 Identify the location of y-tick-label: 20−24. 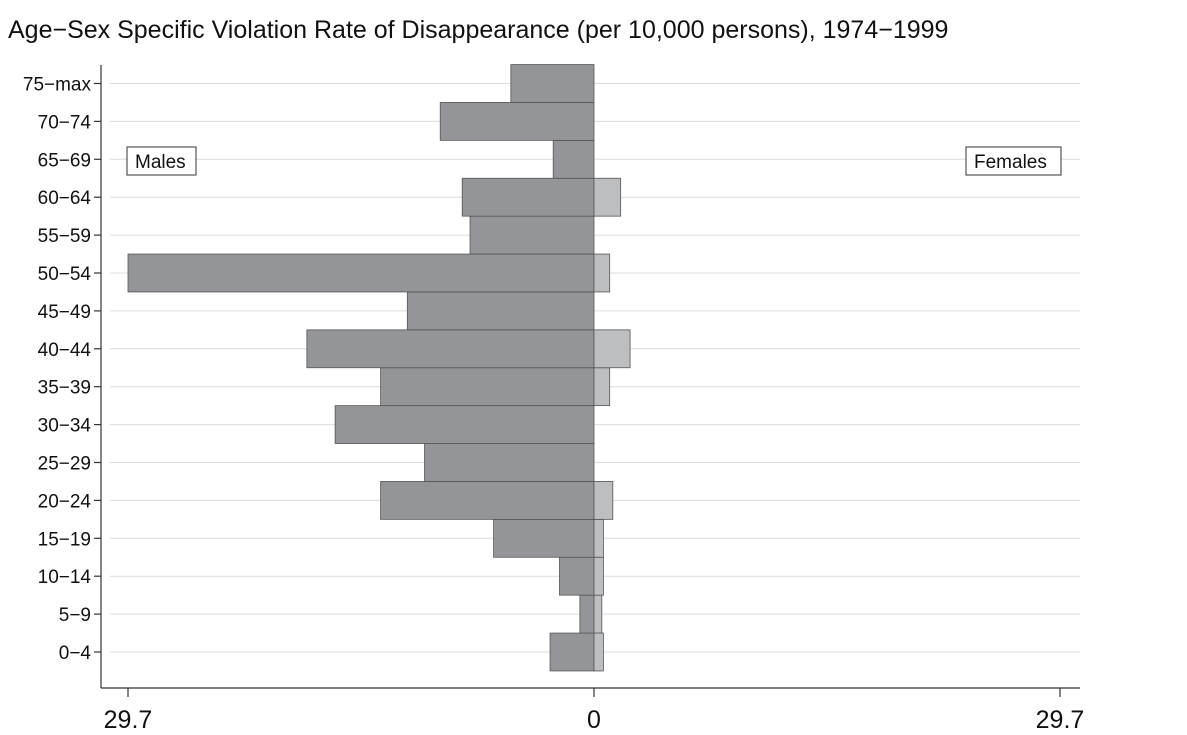
(65, 501).